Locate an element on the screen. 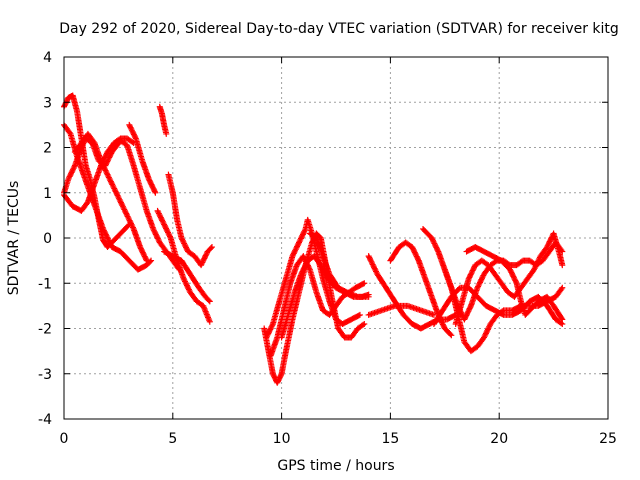 The height and width of the screenshot is (480, 640). y-tick-label: 4 is located at coordinates (47, 58).